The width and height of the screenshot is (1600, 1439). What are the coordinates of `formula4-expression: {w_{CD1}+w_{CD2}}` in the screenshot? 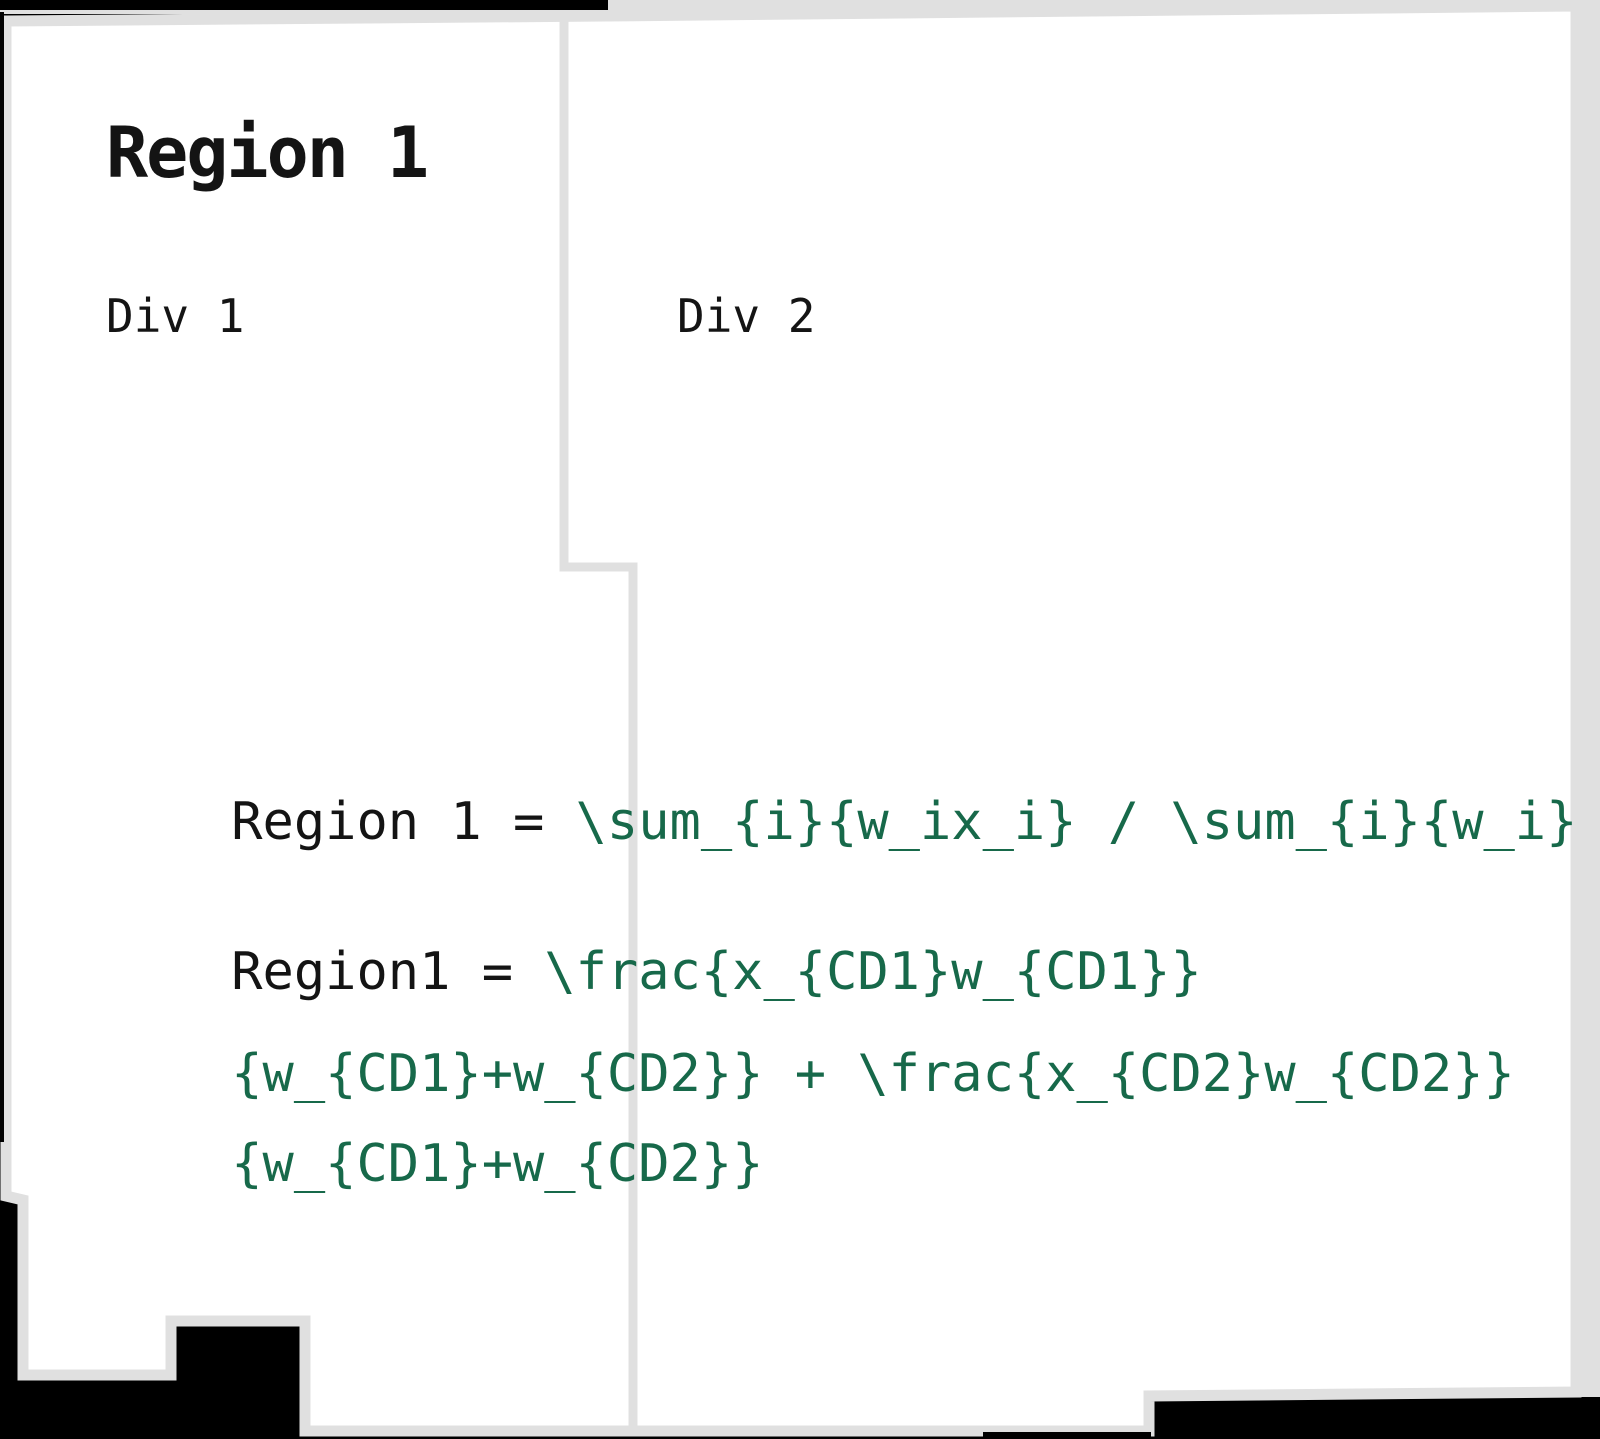 It's located at (497, 1164).